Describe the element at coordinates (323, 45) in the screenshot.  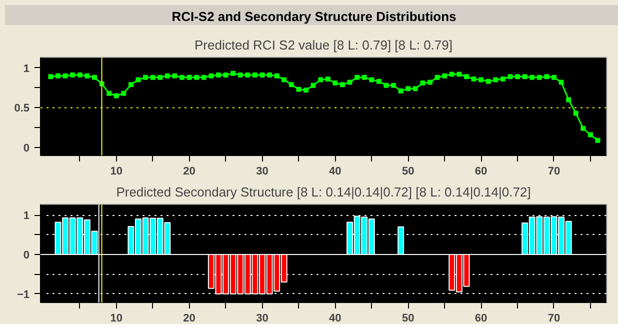
I see `chart-title: Predicted RCI S2 value [8 L: 0.79] [8 L: 0.79]` at that location.